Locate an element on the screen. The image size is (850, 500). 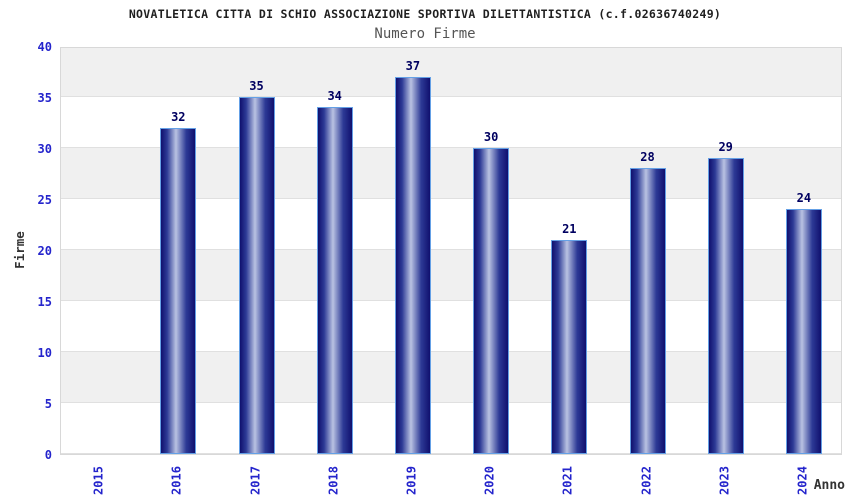
bar-value-label: 32 is located at coordinates (178, 116).